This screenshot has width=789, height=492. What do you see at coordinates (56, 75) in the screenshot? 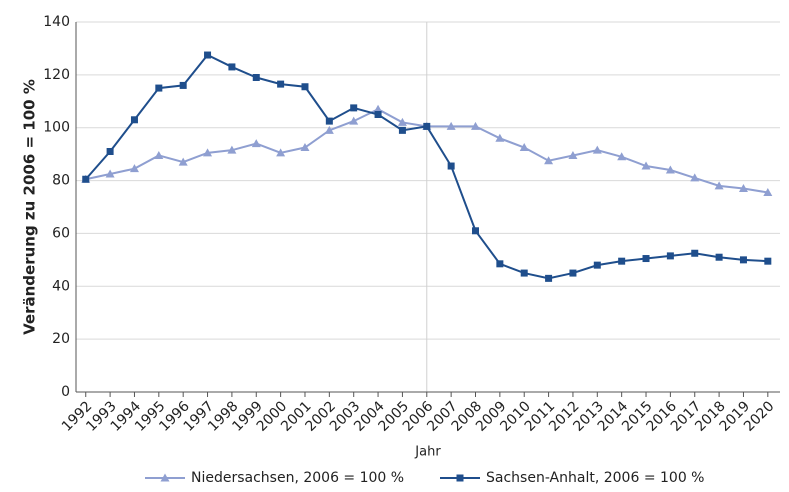
I see `y-tick-label: 120` at bounding box center [56, 75].